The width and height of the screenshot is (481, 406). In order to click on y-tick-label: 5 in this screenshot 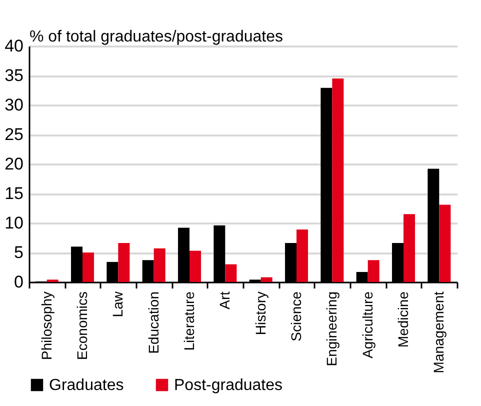, I will do `click(19, 252)`.